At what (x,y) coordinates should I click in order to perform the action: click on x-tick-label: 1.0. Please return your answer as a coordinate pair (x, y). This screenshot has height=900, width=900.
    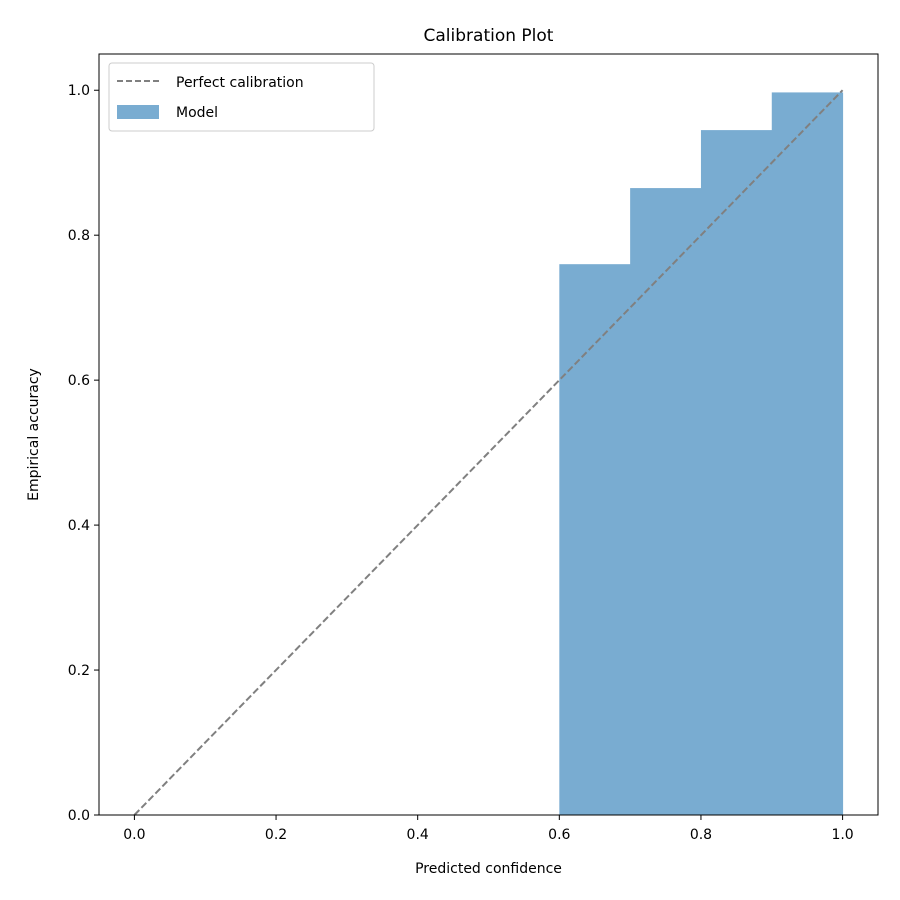
    Looking at the image, I should click on (842, 835).